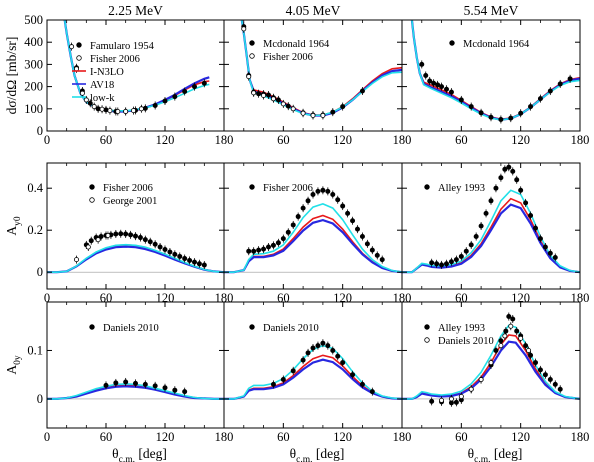 This screenshot has height=462, width=594. I want to click on y-tick-label: 100, so click(33, 109).